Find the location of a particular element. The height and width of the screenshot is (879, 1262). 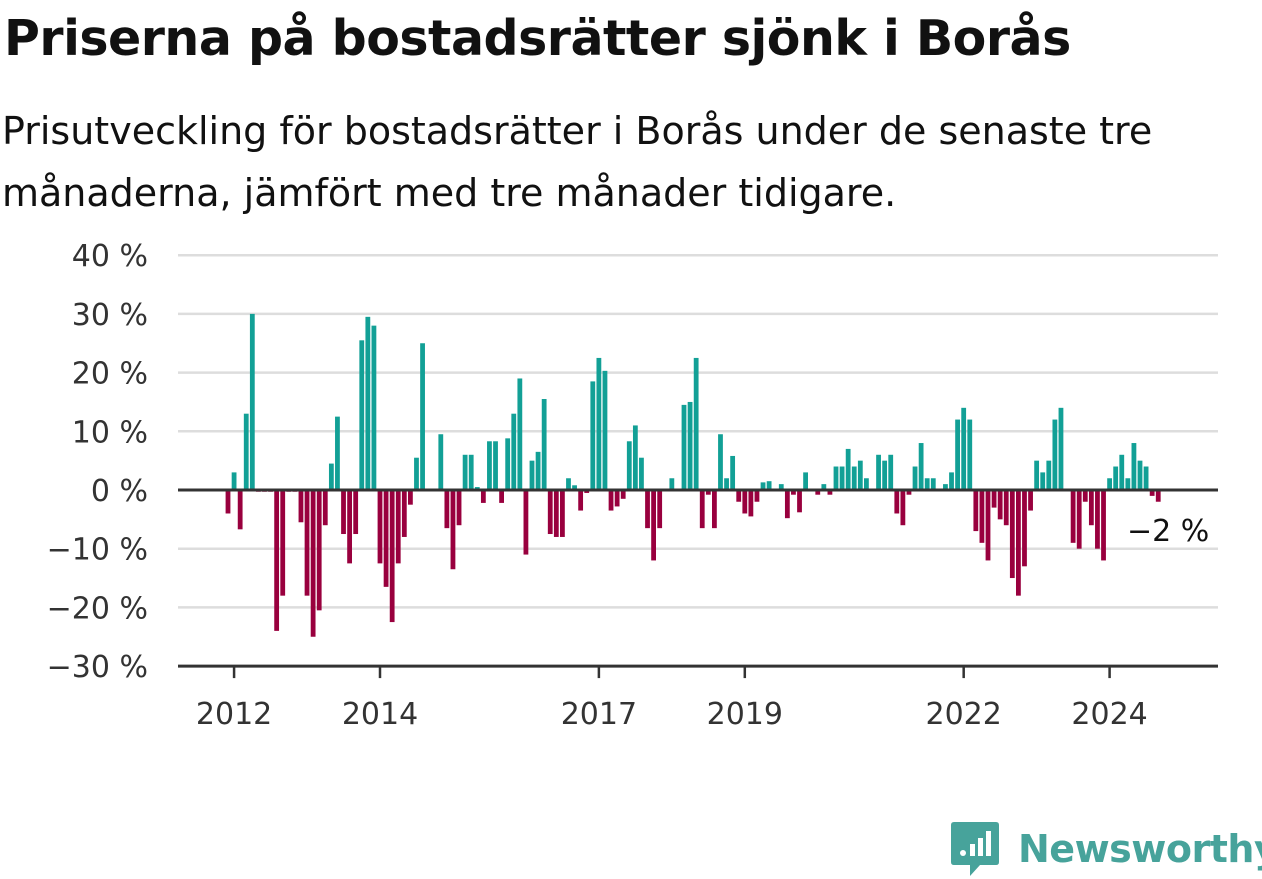

y-tick-label: −10 % is located at coordinates (97, 550).